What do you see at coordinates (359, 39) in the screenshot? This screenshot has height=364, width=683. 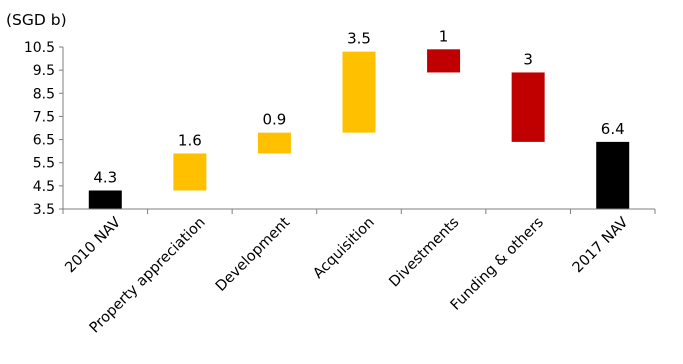 I see `bar-value-label: 3.5` at bounding box center [359, 39].